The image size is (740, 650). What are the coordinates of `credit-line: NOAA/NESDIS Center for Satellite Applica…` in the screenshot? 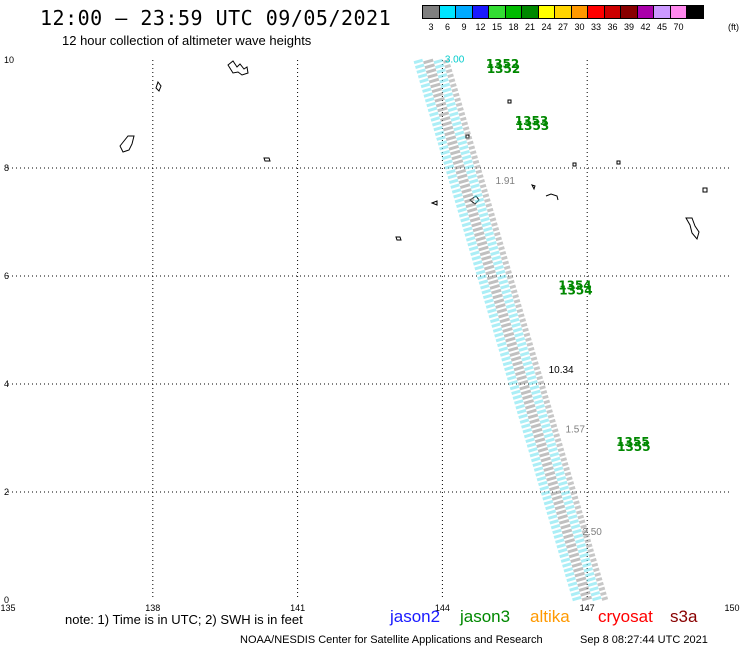 It's located at (391, 640).